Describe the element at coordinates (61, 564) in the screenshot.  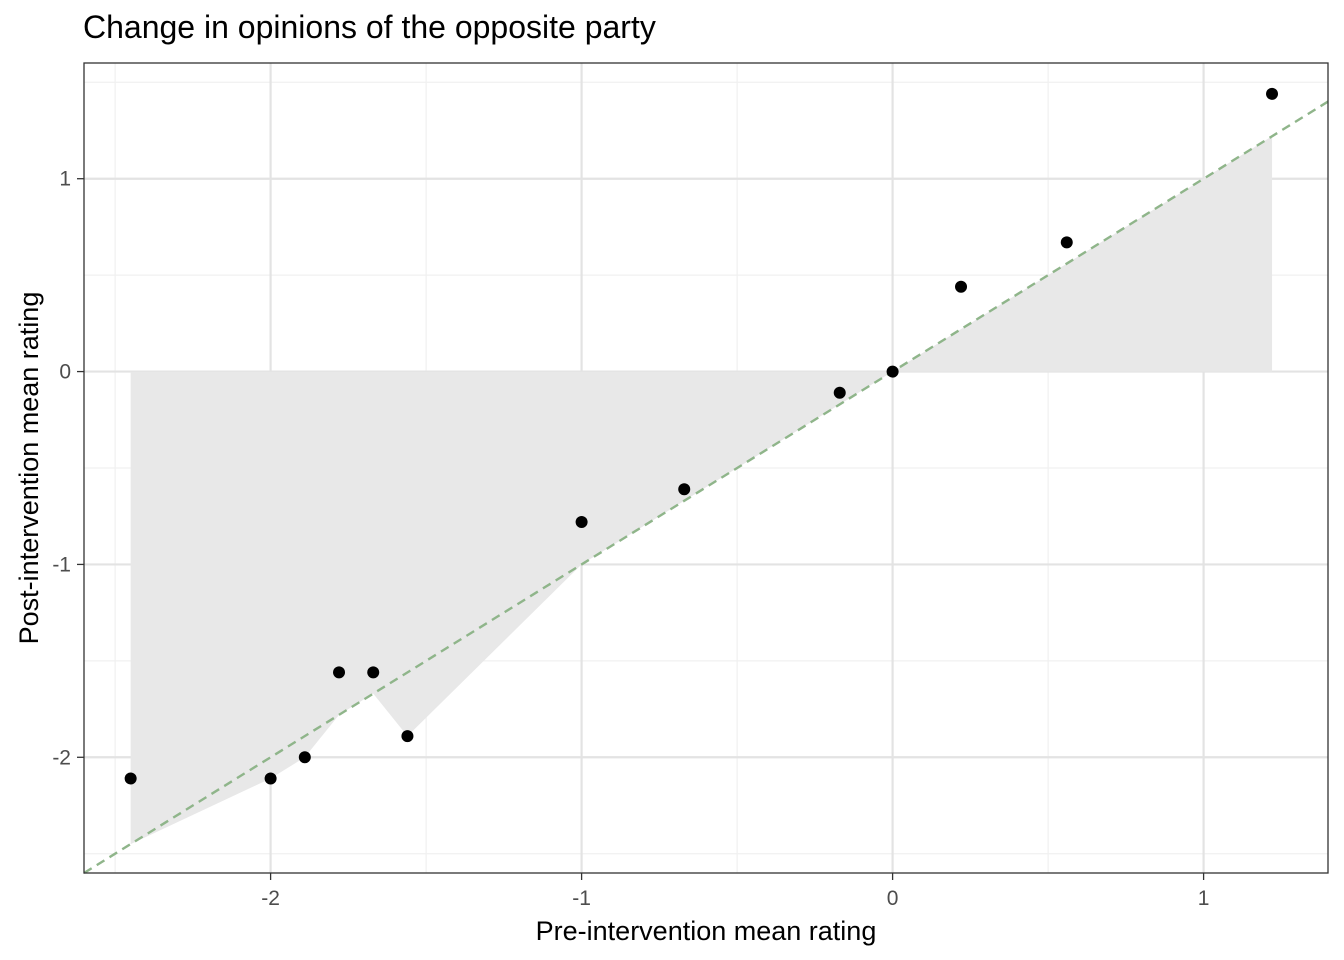
I see `y-tick-label: -1` at that location.